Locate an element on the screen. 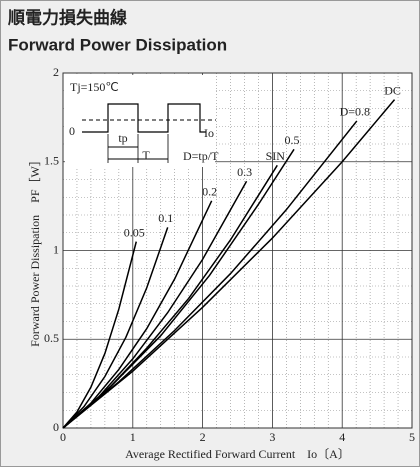 Image resolution: width=420 pixels, height=467 pixels. series-label: DC is located at coordinates (392, 90).